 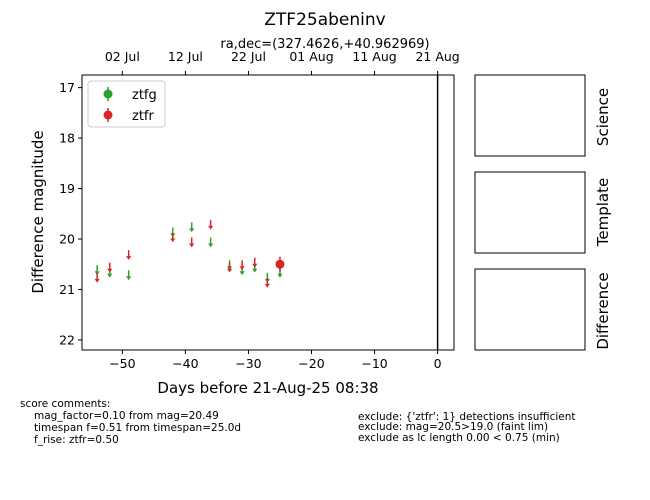 I want to click on difference-cutout, so click(x=530, y=309).